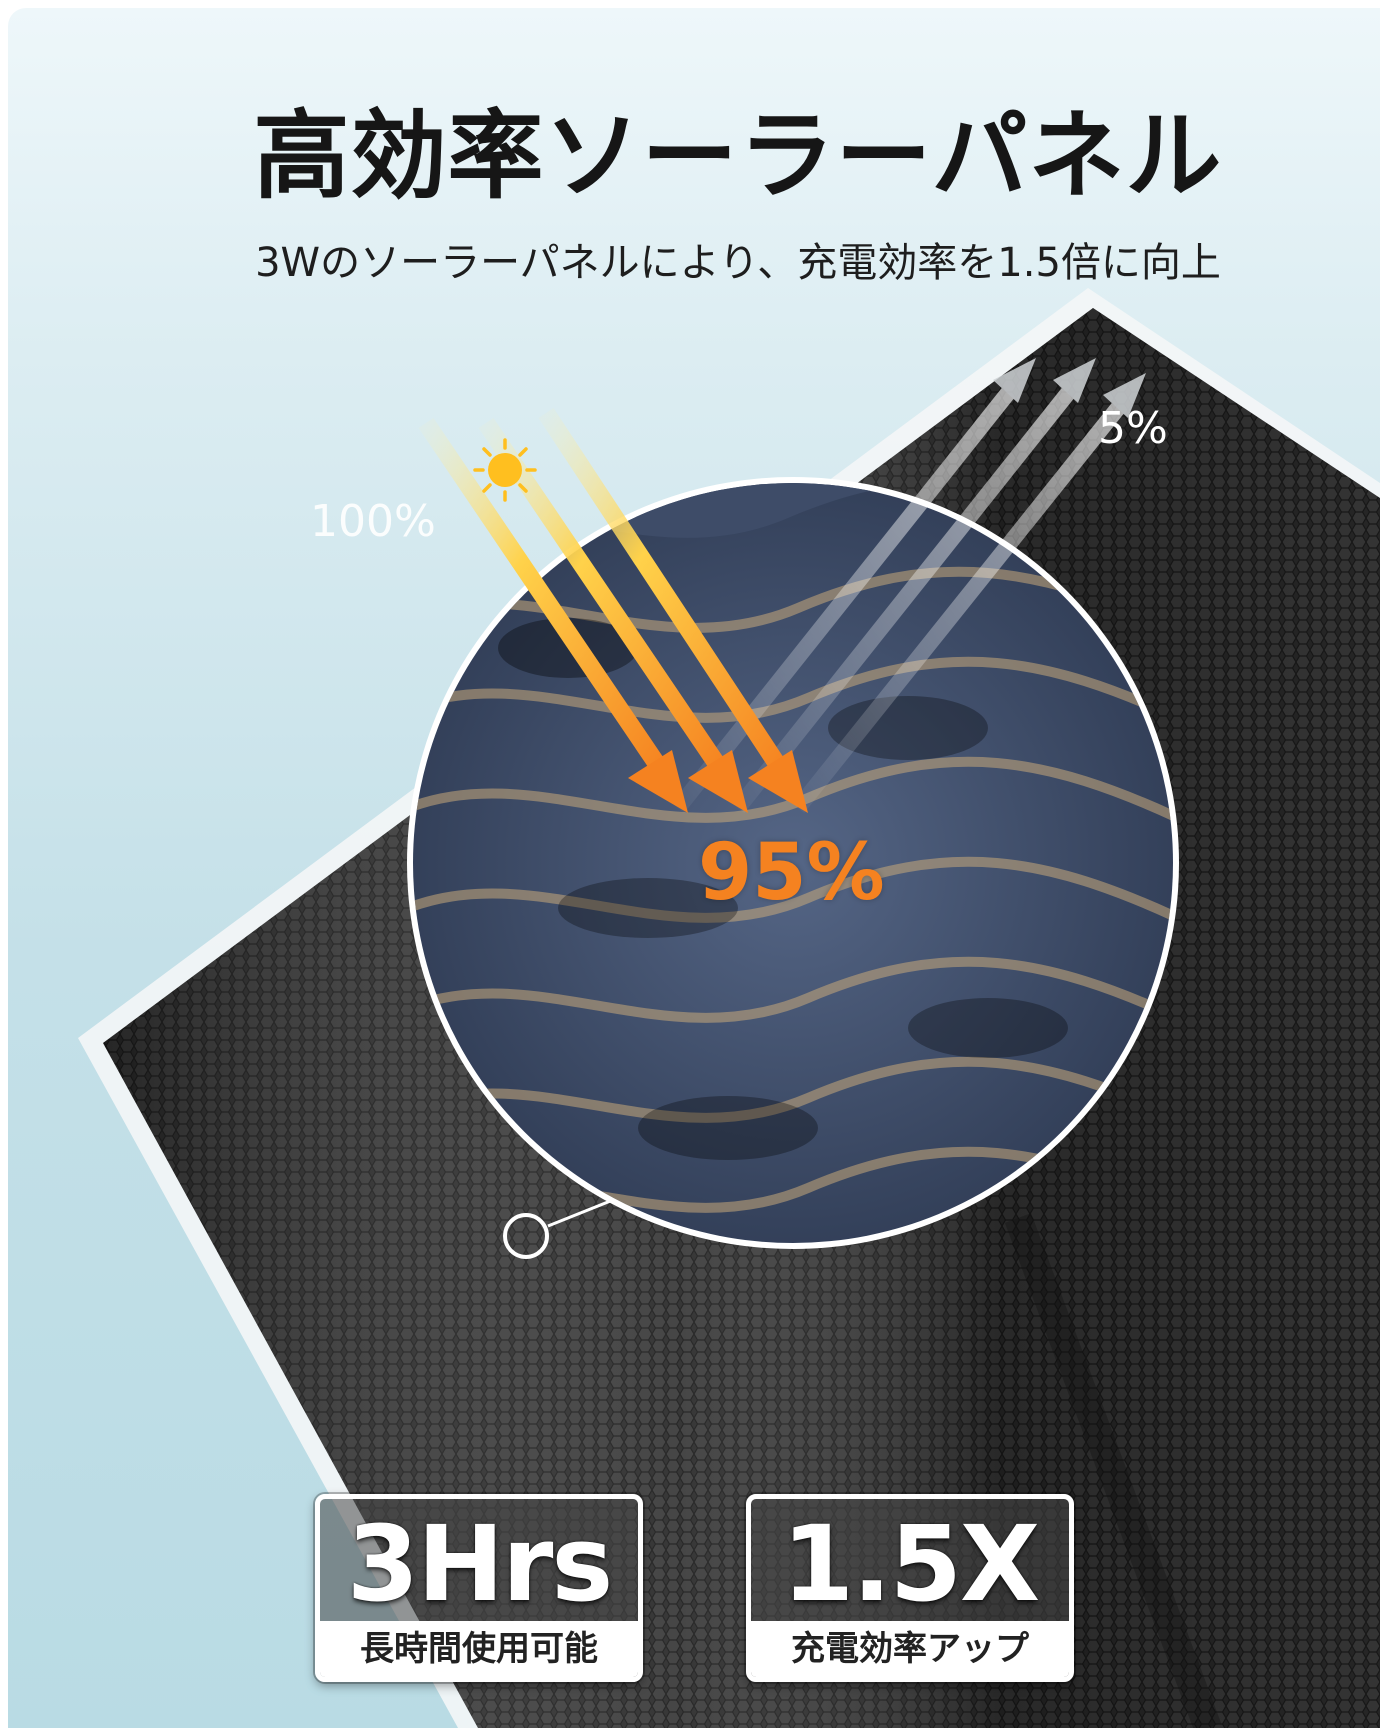 The width and height of the screenshot is (1380, 1728). Describe the element at coordinates (479, 1649) in the screenshot. I see `badge-label: 長時間使用可能` at that location.